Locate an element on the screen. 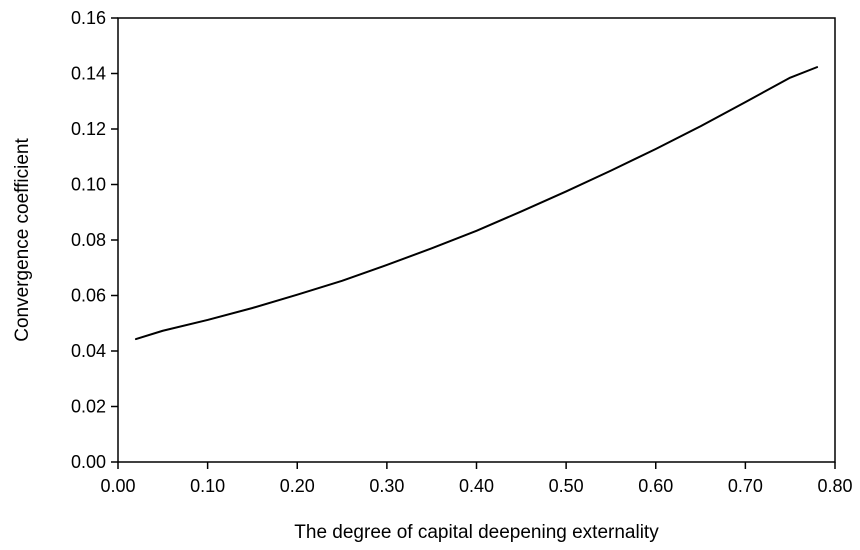  x-tick-label: 0.80 is located at coordinates (834, 486).